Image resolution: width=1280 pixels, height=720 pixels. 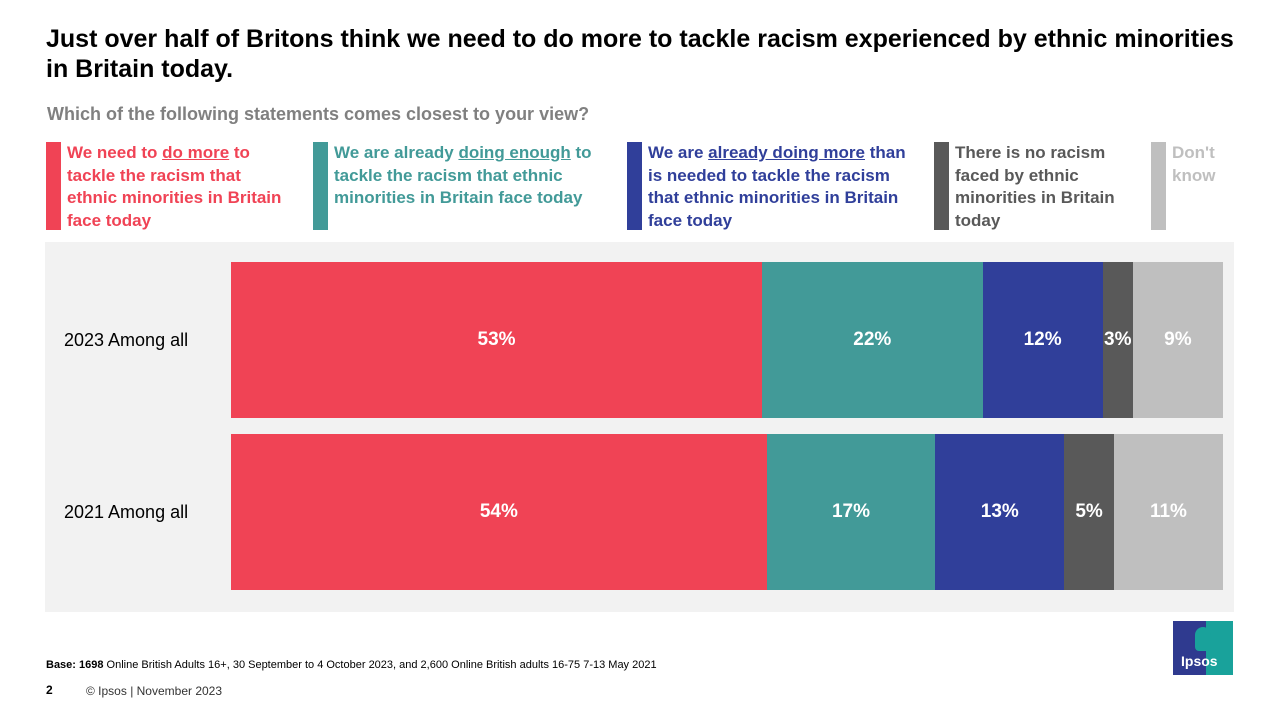 I want to click on legend-item: Don't know, so click(x=1191, y=186).